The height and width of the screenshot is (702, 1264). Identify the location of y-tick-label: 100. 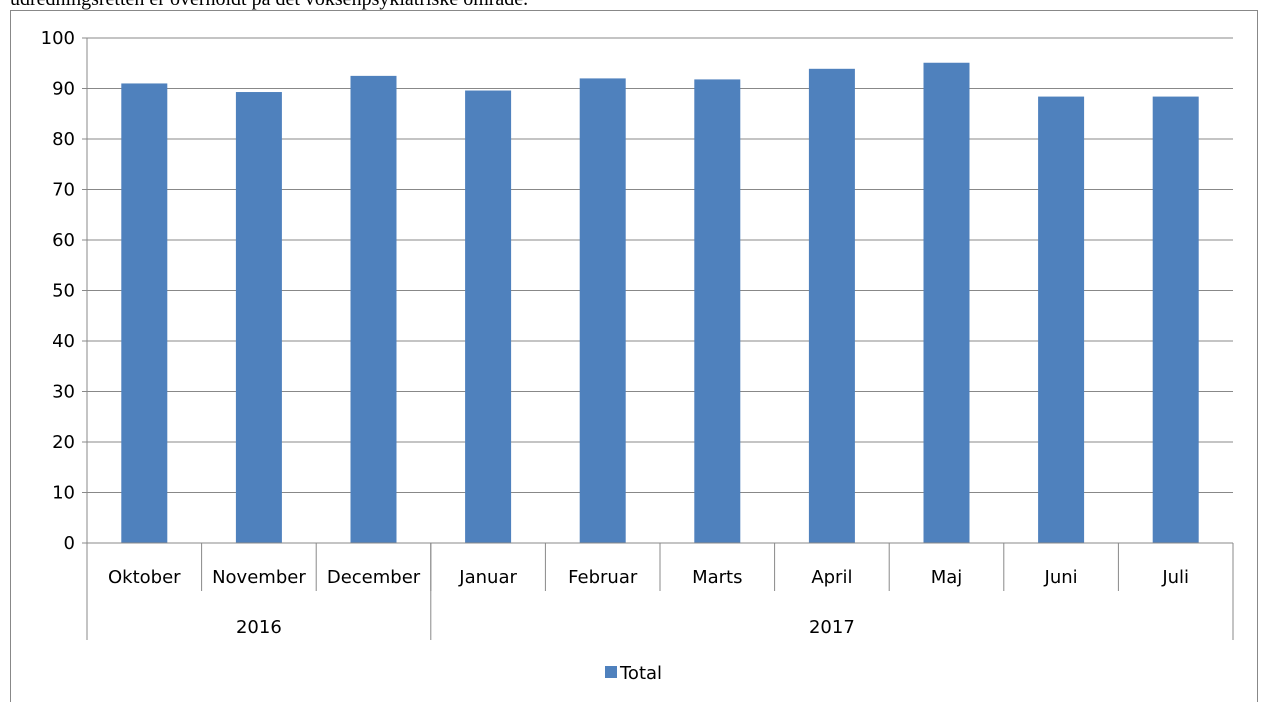
(58, 38).